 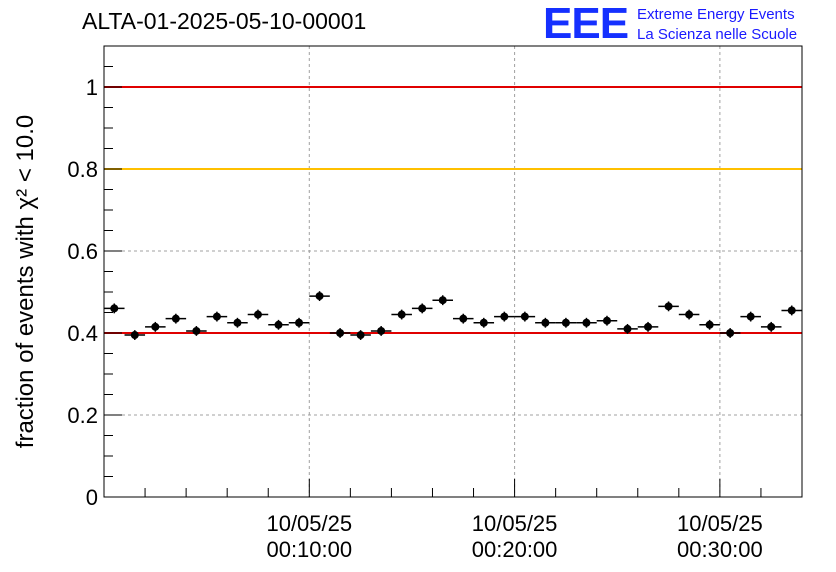 What do you see at coordinates (92, 87) in the screenshot?
I see `y-tick-label: 1` at bounding box center [92, 87].